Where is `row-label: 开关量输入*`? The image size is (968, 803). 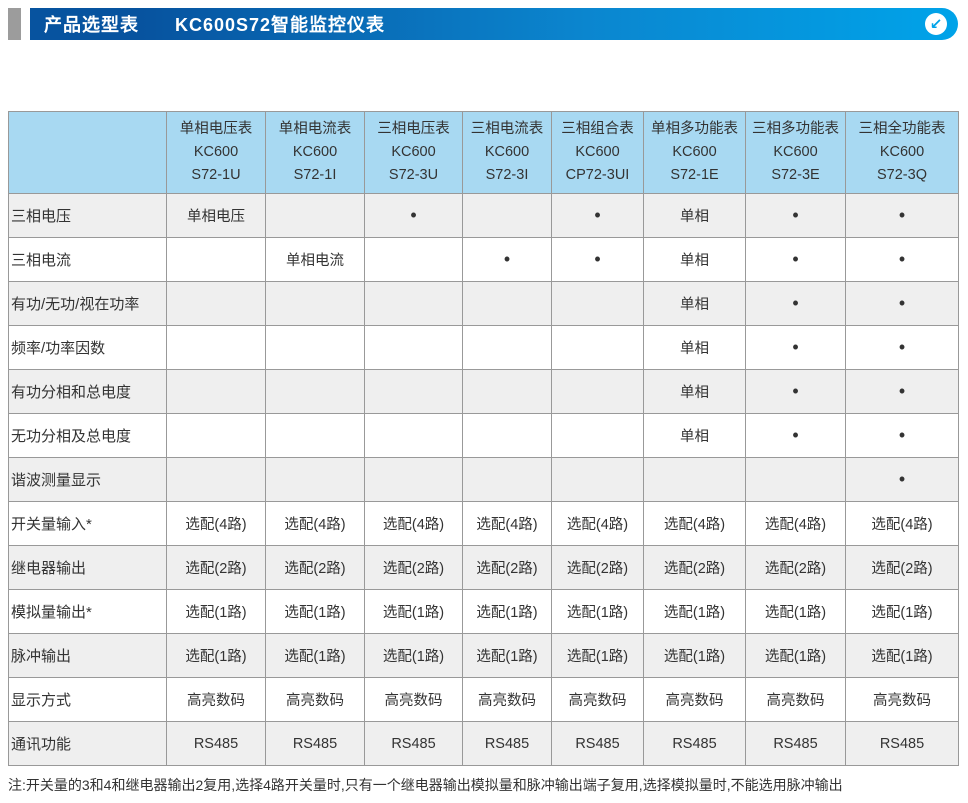
row-label: 开关量输入* is located at coordinates (87, 523).